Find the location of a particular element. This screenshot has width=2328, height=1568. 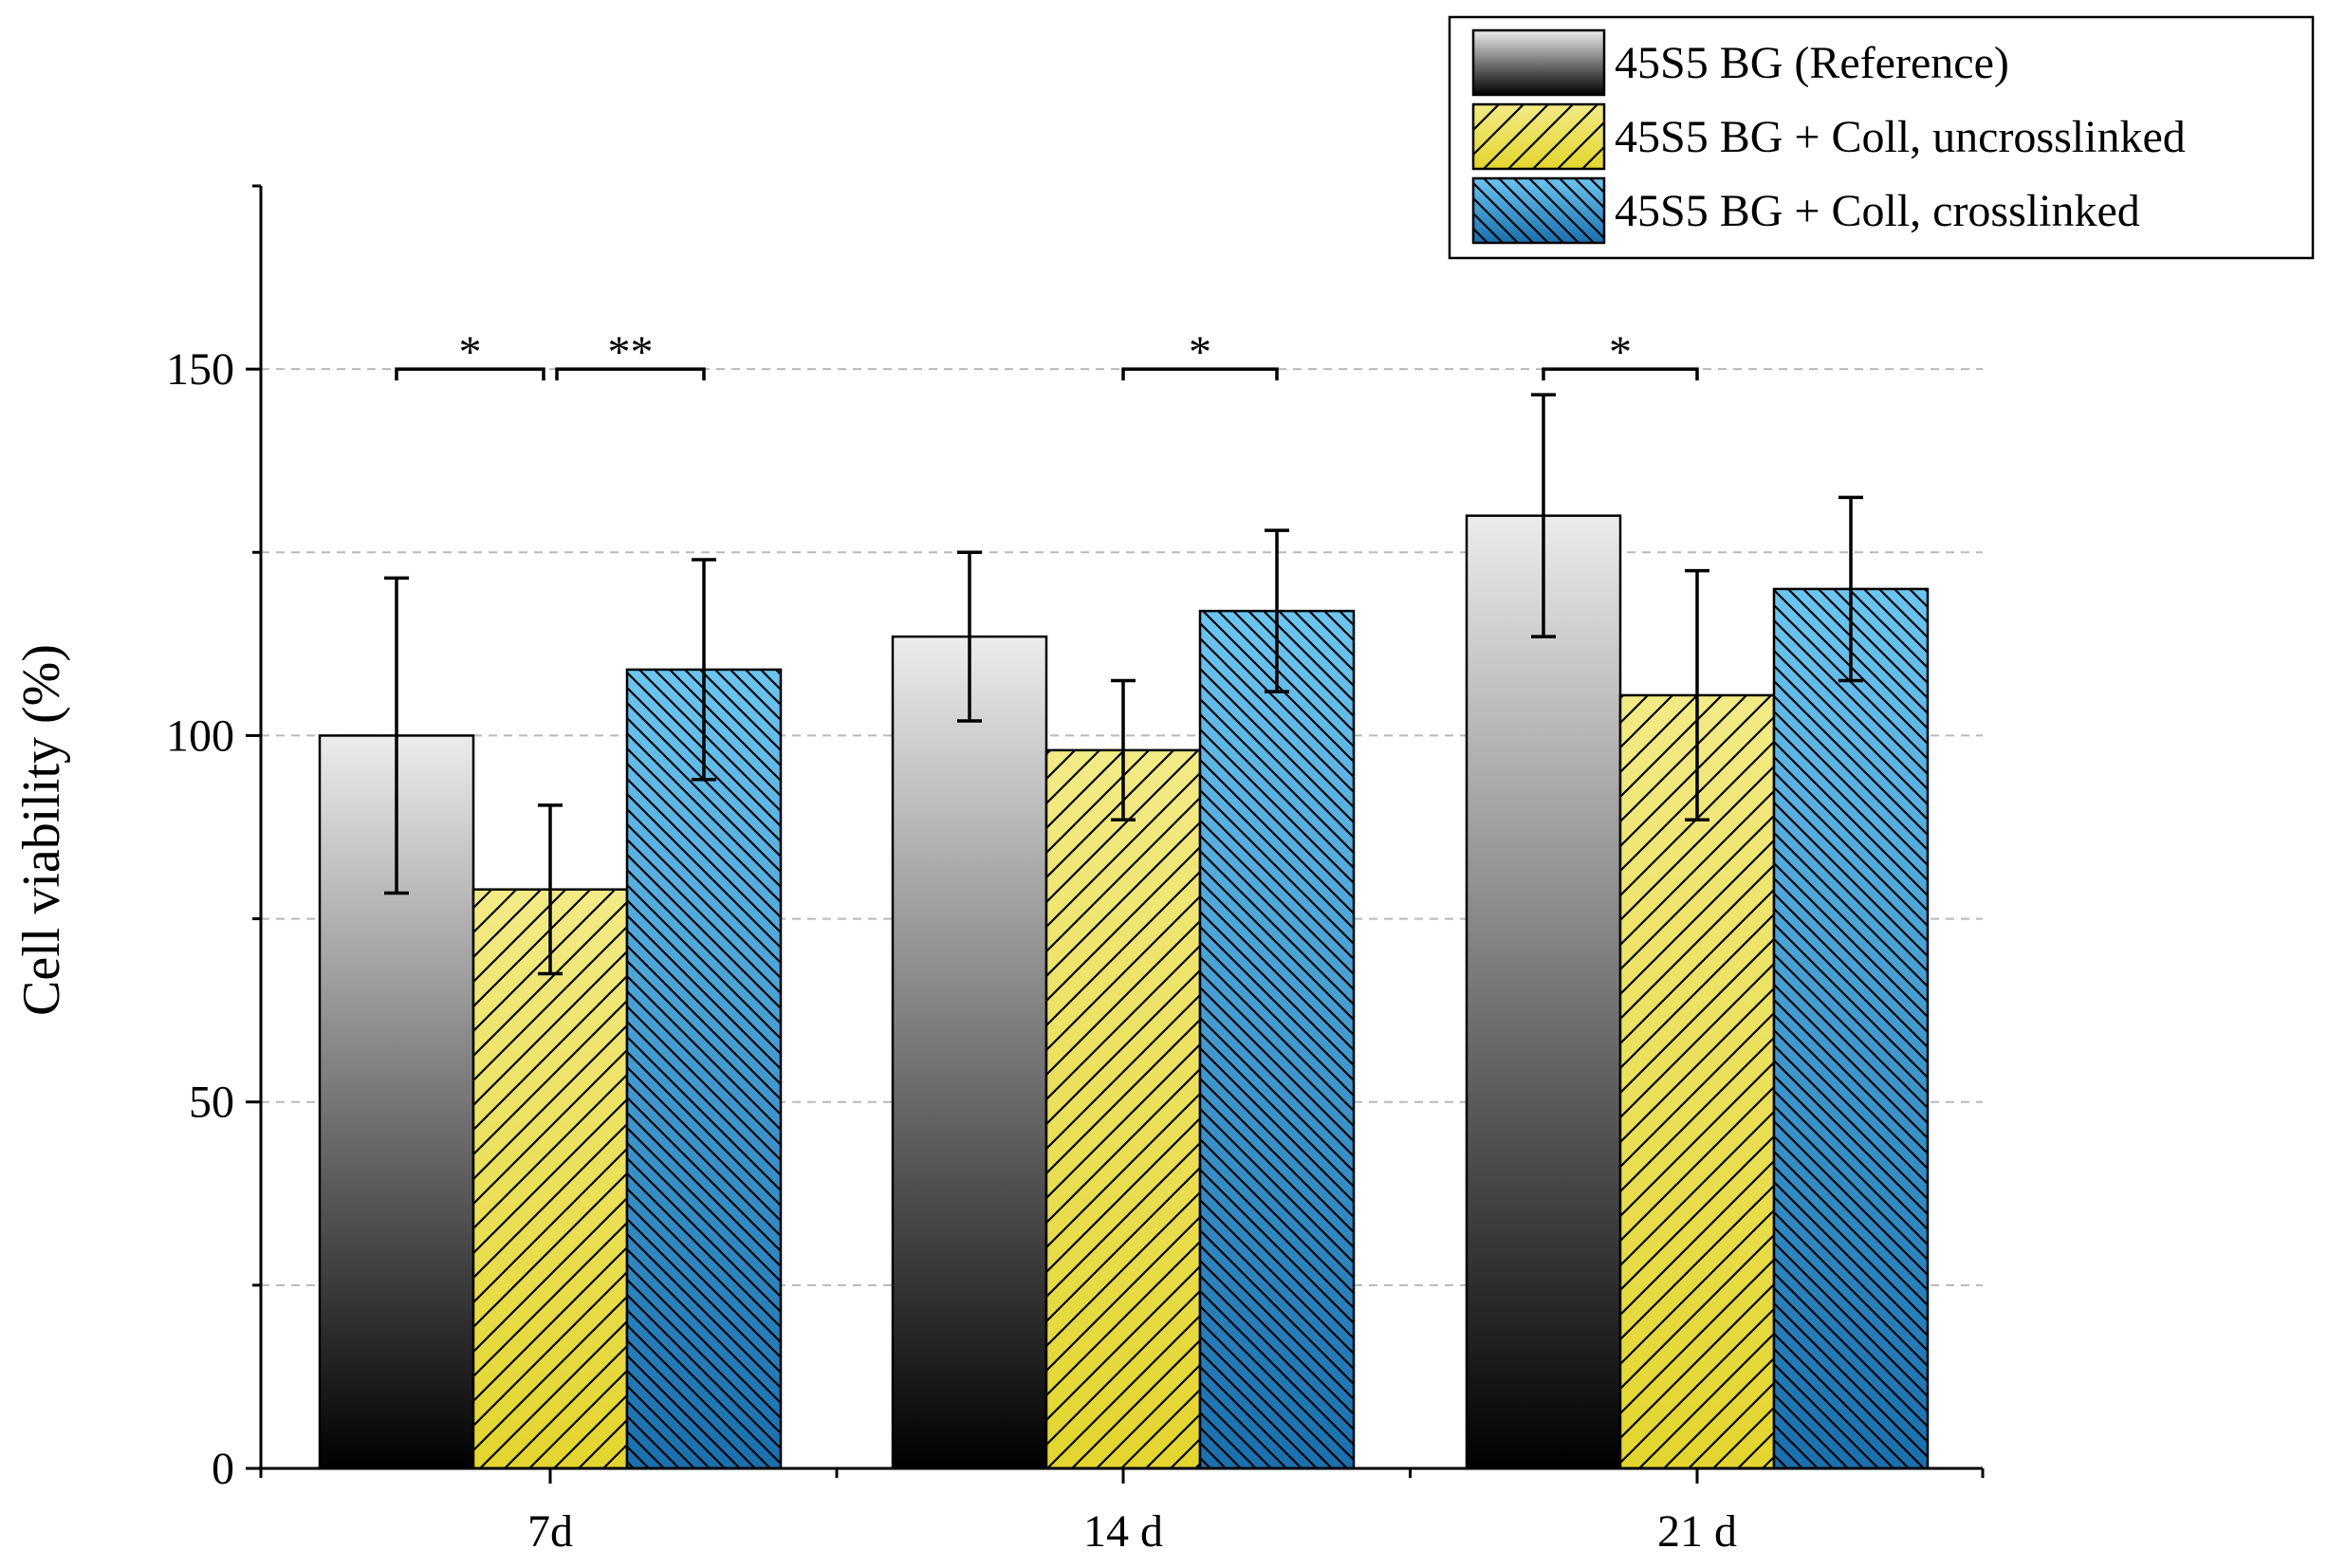

legend-swatch is located at coordinates (1538, 62).